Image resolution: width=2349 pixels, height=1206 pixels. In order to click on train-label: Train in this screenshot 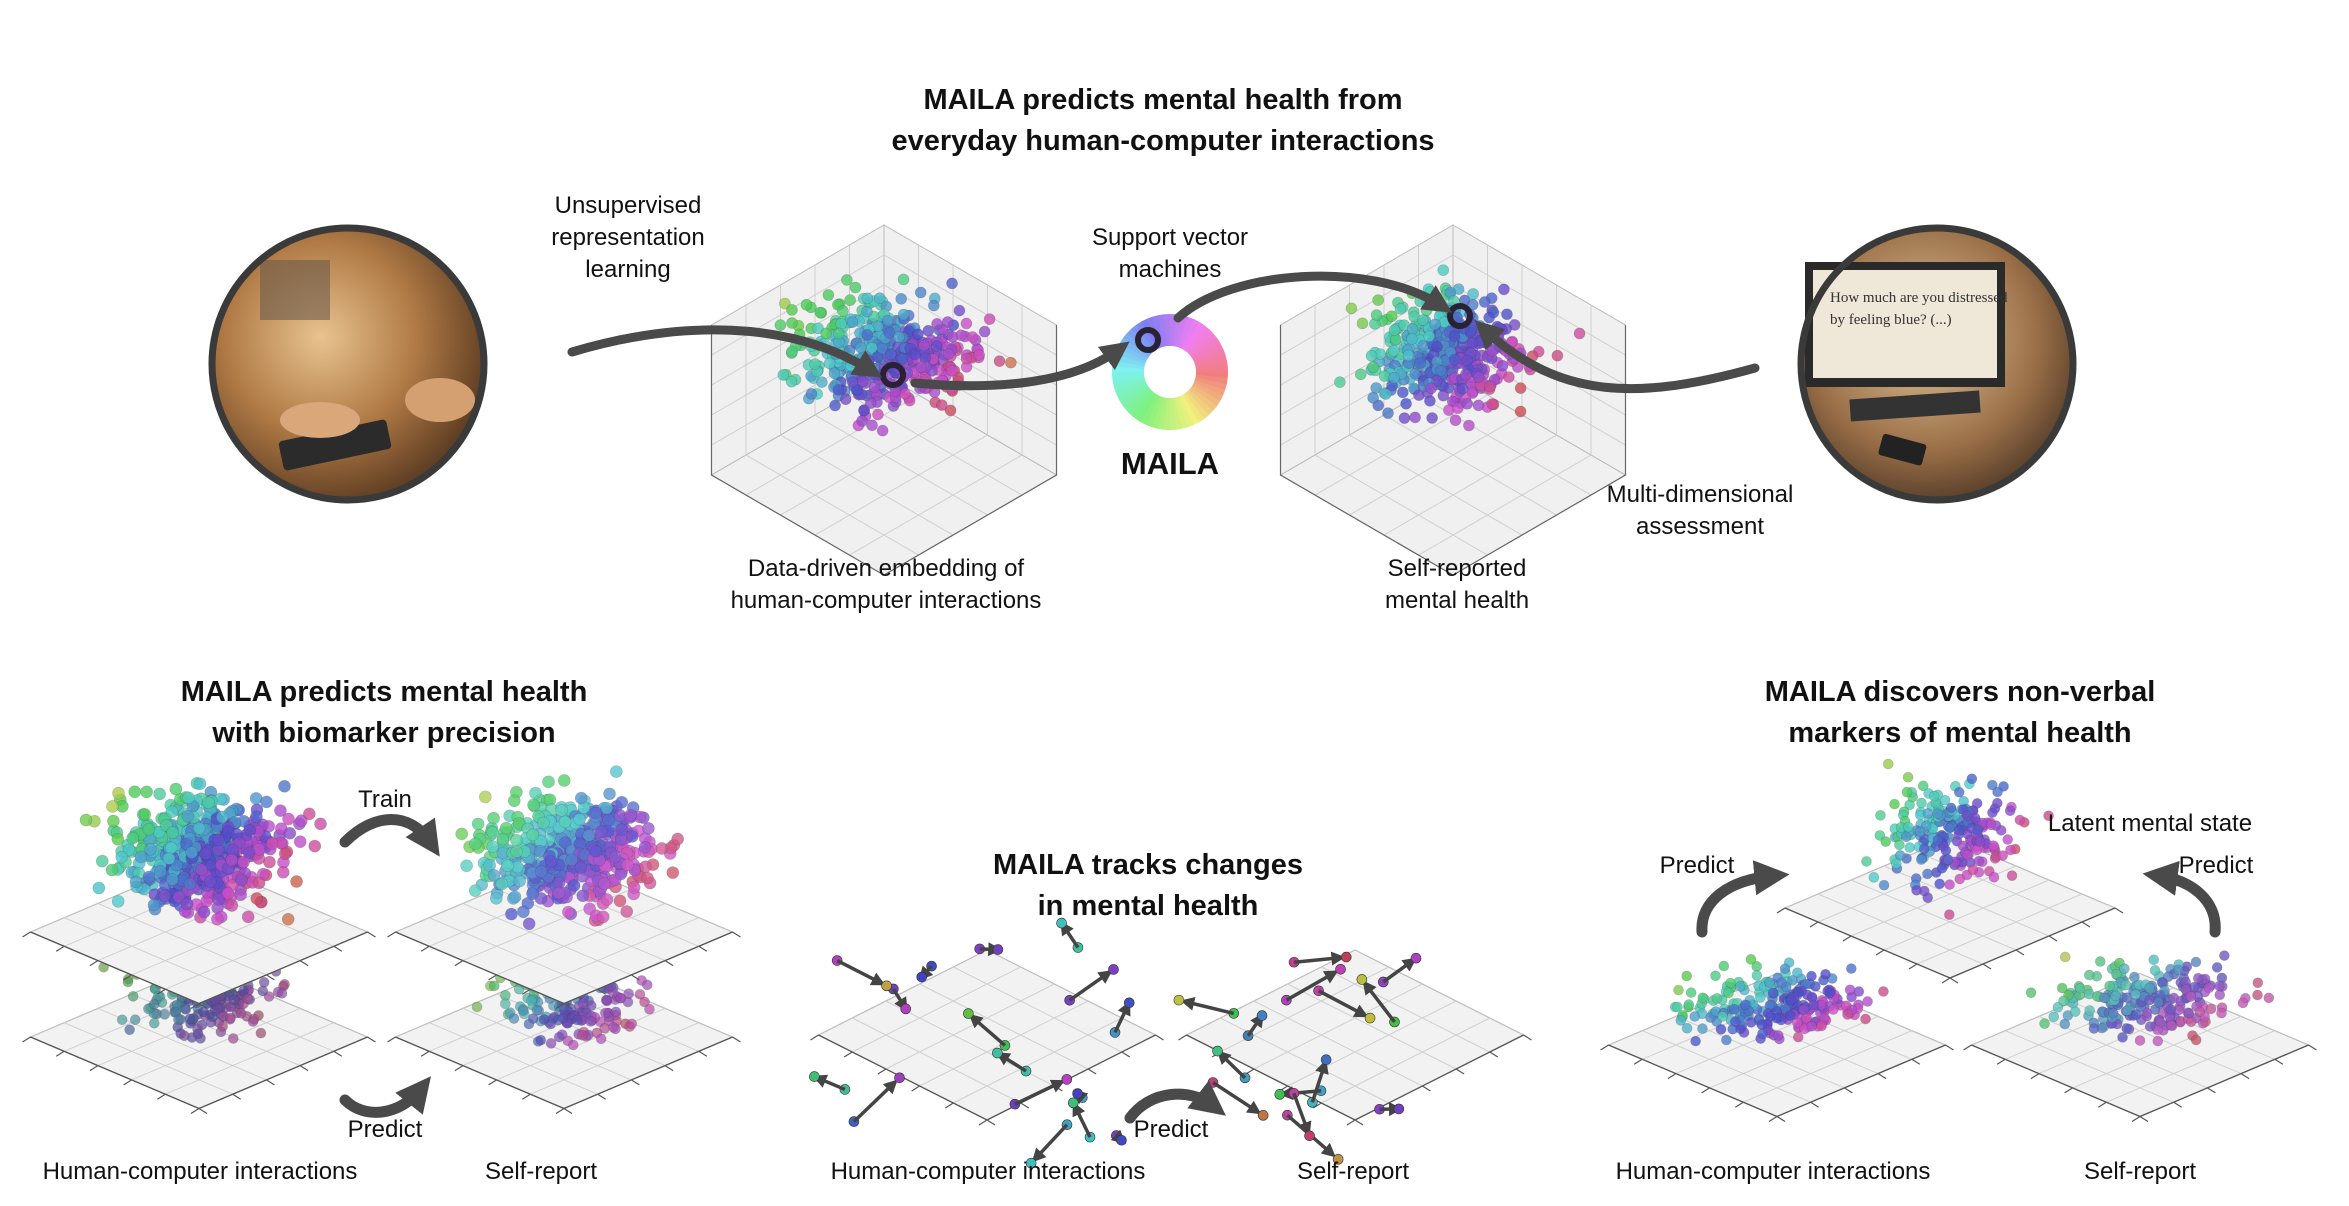, I will do `click(385, 799)`.